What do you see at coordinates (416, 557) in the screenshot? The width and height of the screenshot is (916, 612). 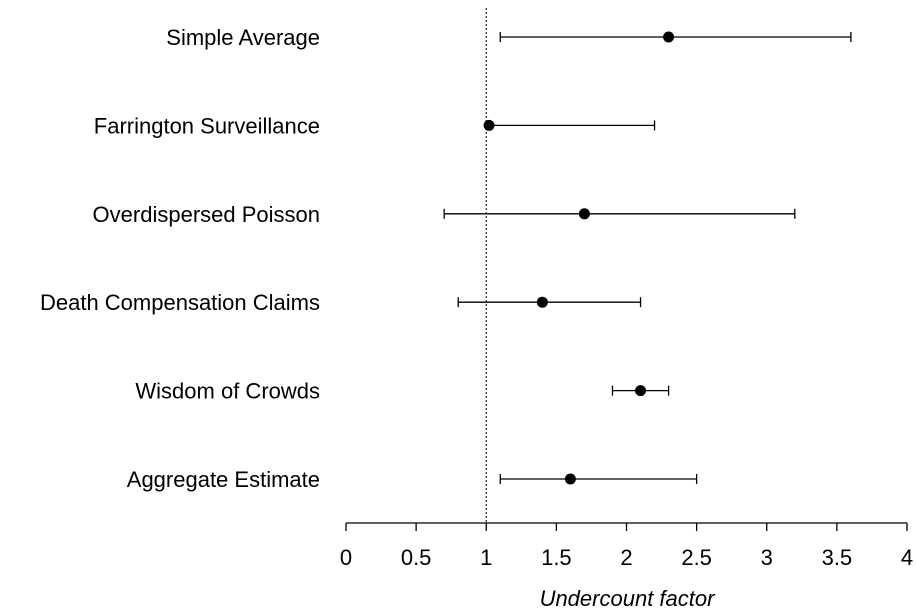 I see `x-tick-label: 0.5` at bounding box center [416, 557].